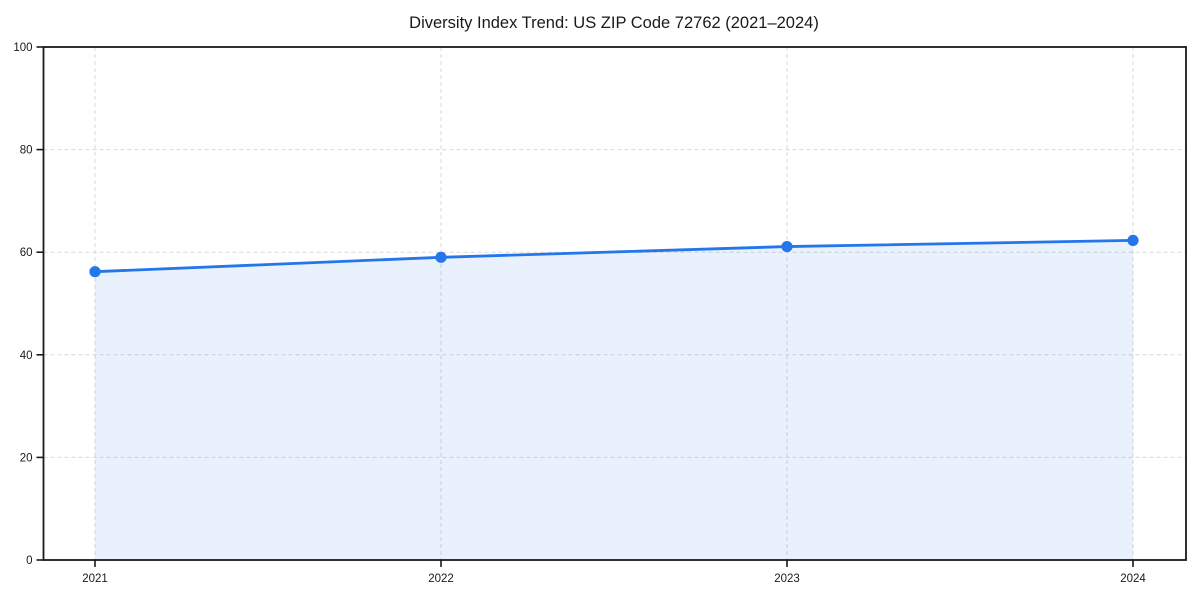 This screenshot has width=1200, height=600. Describe the element at coordinates (787, 579) in the screenshot. I see `x-tick-label: 2023` at that location.